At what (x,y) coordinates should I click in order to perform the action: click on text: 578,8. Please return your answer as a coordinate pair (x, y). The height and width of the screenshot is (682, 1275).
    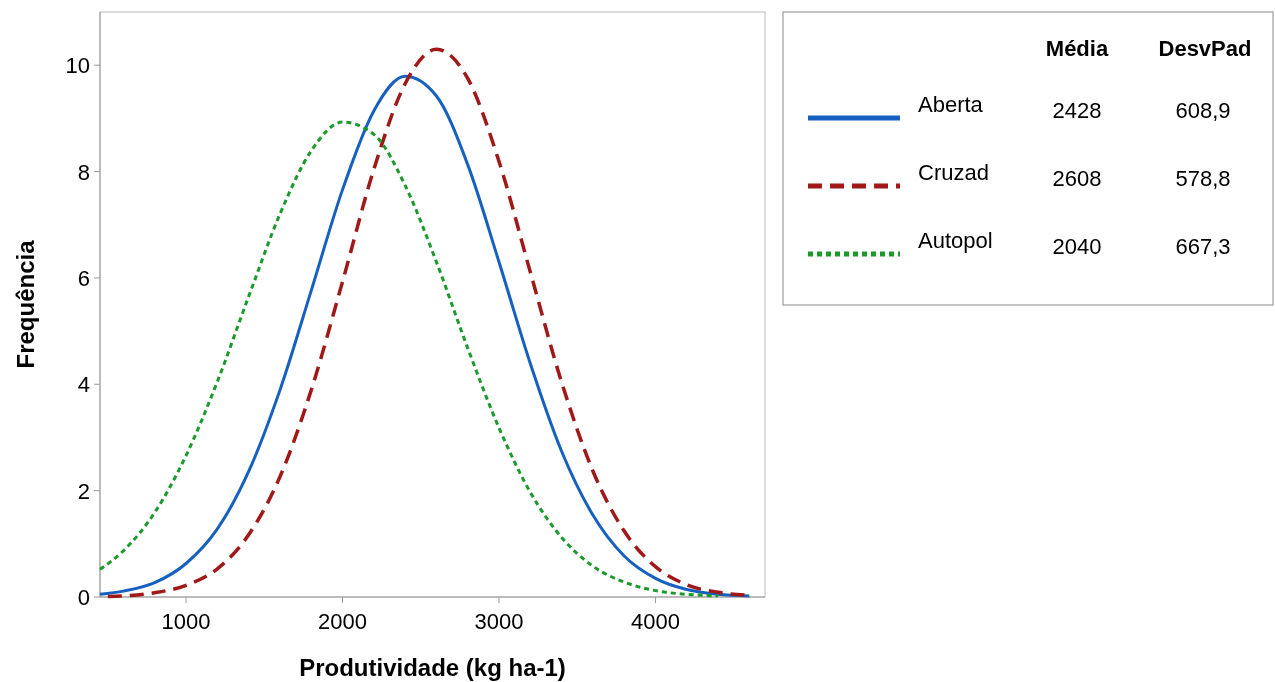
    Looking at the image, I should click on (1203, 178).